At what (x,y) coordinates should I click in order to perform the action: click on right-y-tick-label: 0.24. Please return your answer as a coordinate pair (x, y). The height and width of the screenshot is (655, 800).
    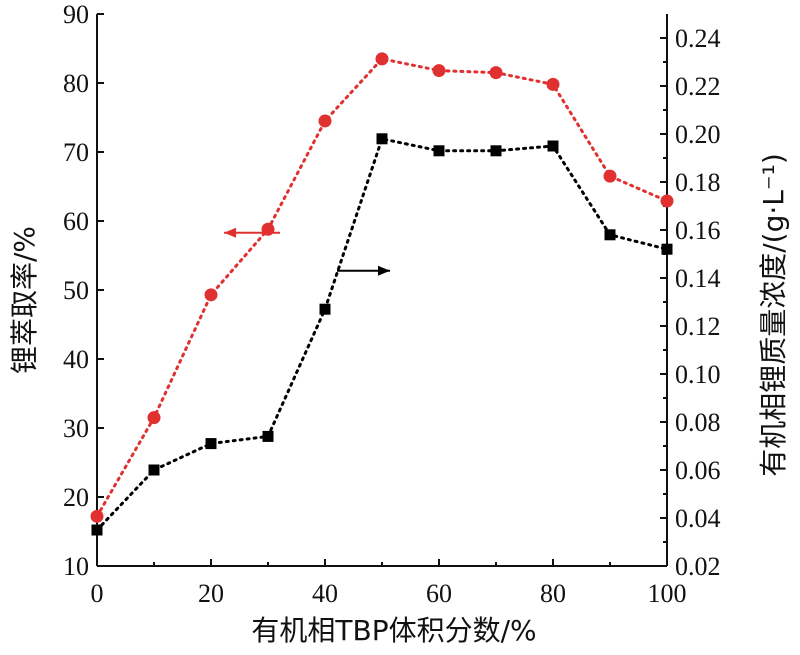
    Looking at the image, I should click on (698, 38).